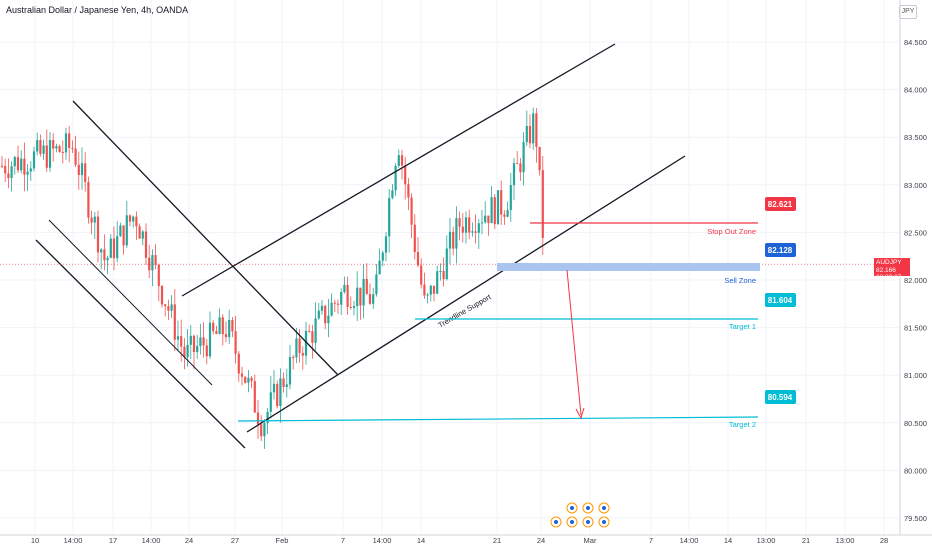 The image size is (932, 550). I want to click on descending-channel-upper, so click(205, 238).